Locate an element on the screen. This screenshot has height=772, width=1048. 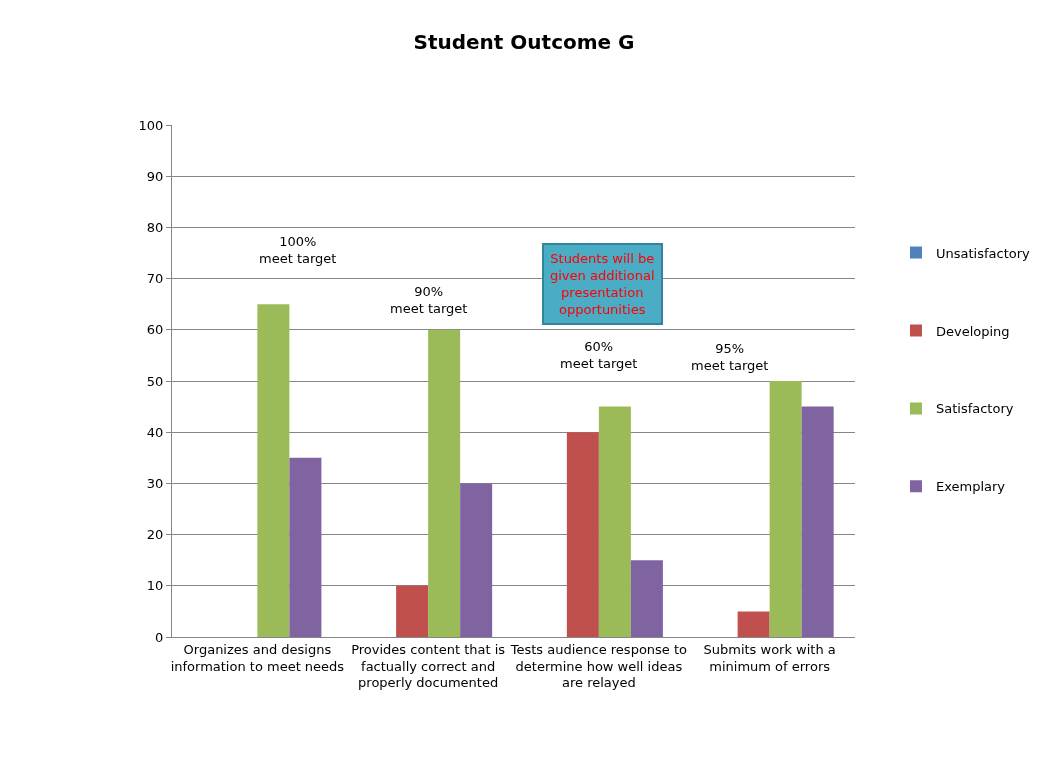
x-tick-label: Organizes and designs information to meet needs is located at coordinates (257, 657).